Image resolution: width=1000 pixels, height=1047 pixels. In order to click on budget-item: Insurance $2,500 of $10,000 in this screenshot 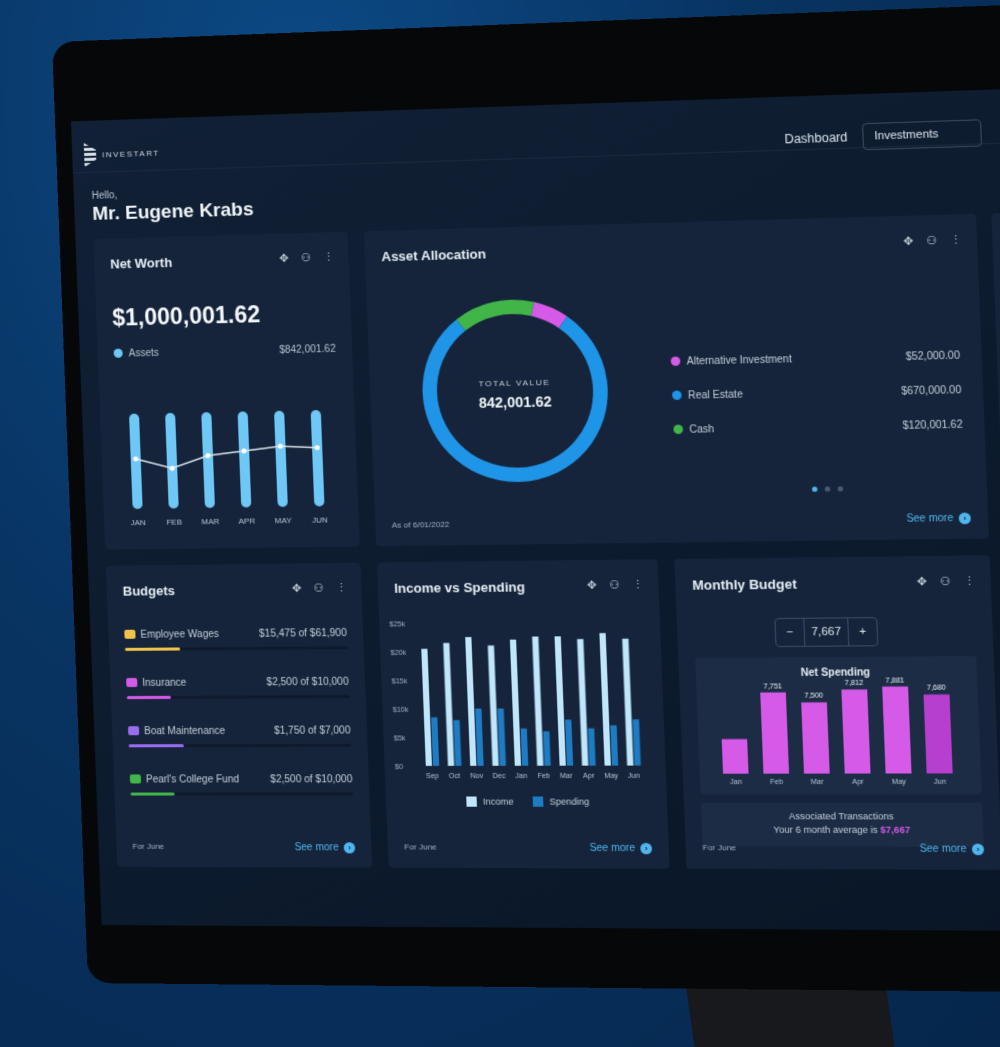, I will do `click(237, 688)`.